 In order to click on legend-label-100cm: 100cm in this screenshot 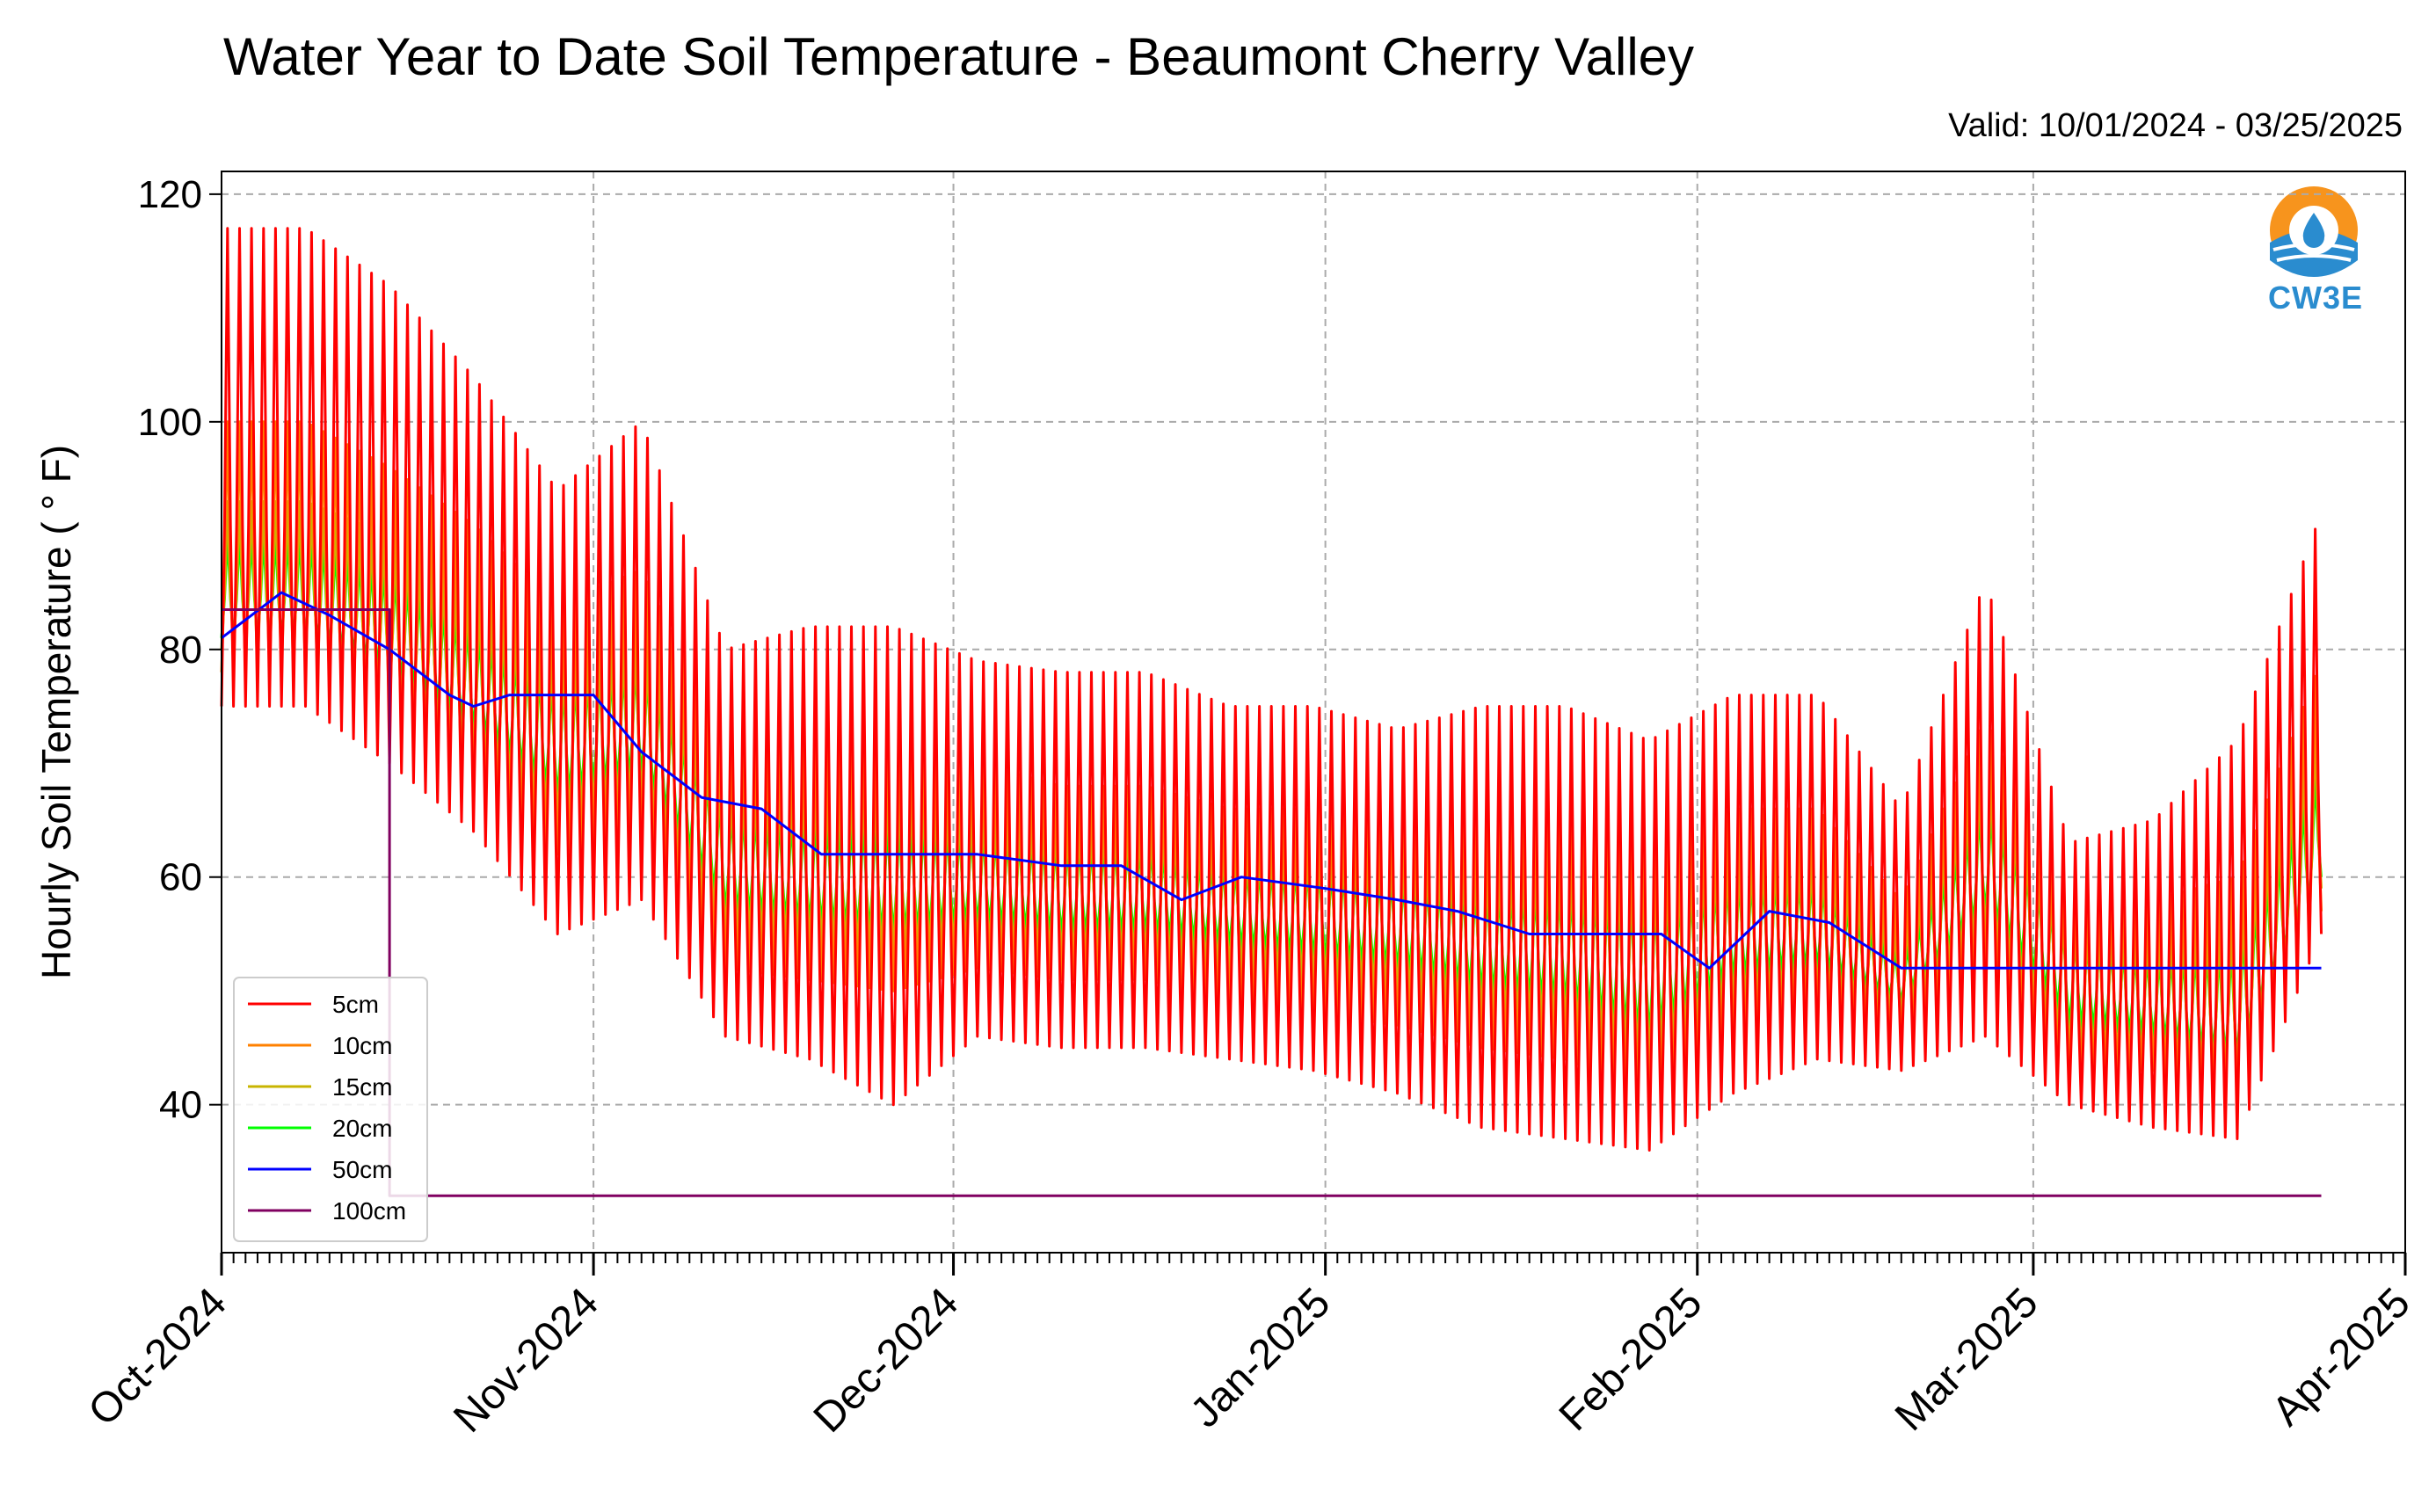, I will do `click(369, 1211)`.